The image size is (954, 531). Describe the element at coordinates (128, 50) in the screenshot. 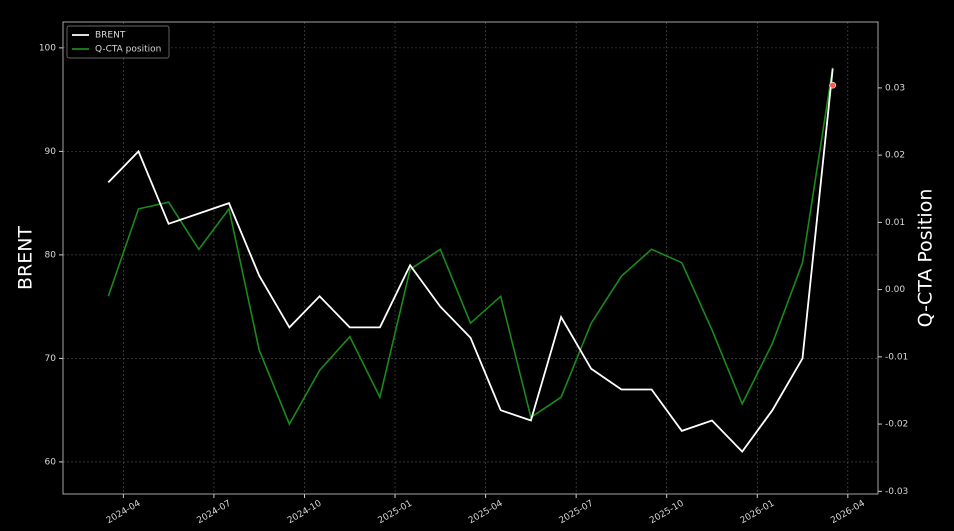

I see `legend-label: Q-CTA position` at that location.